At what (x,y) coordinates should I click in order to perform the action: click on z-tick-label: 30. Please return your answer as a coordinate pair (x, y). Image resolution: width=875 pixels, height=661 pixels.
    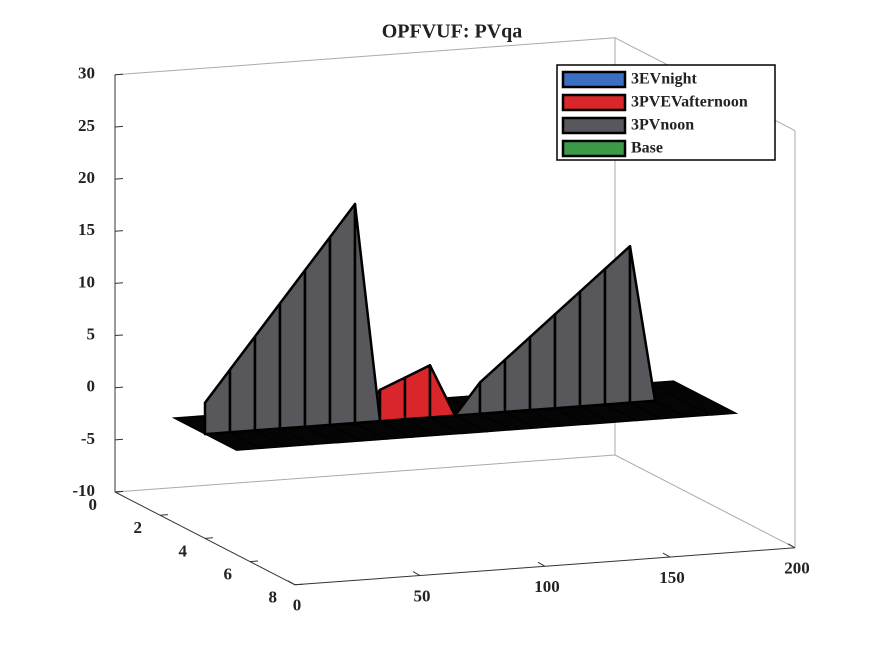
    Looking at the image, I should click on (86, 73).